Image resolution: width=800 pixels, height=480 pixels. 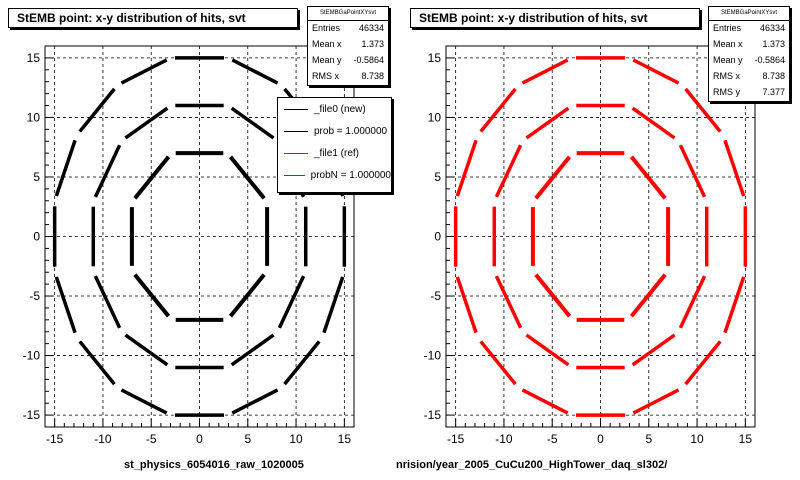 What do you see at coordinates (334, 131) in the screenshot?
I see `legend-entry: prob = 1.000000` at bounding box center [334, 131].